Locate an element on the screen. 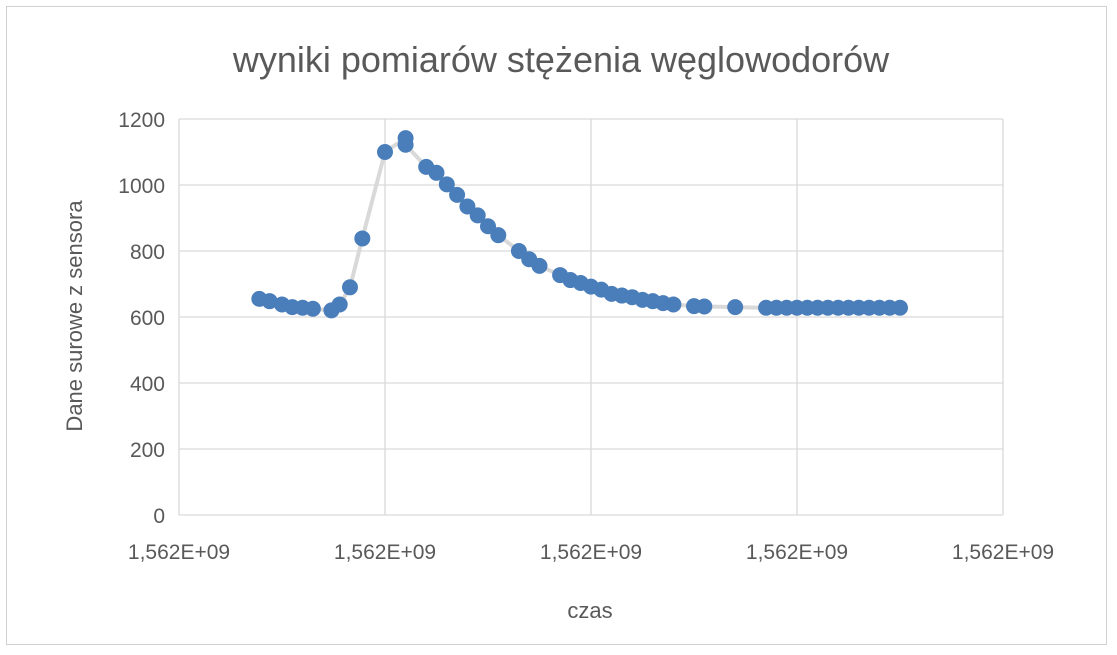 The width and height of the screenshot is (1117, 655). y-tick-label: 600 is located at coordinates (147, 318).